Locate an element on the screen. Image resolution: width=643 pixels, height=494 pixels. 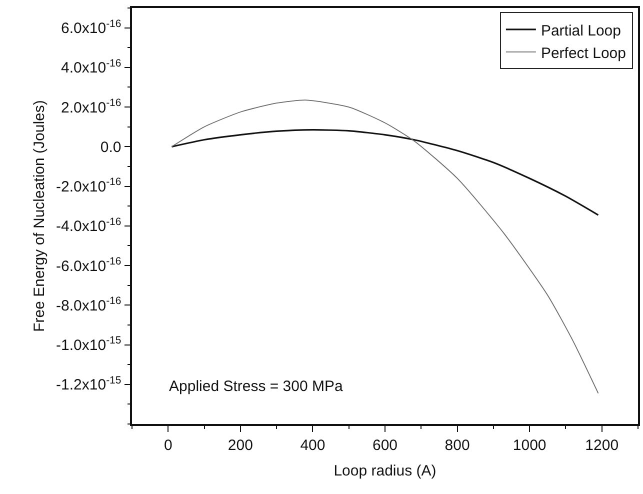
y-tick-label: -6.0x10$^{-16}$ is located at coordinates (89, 265).